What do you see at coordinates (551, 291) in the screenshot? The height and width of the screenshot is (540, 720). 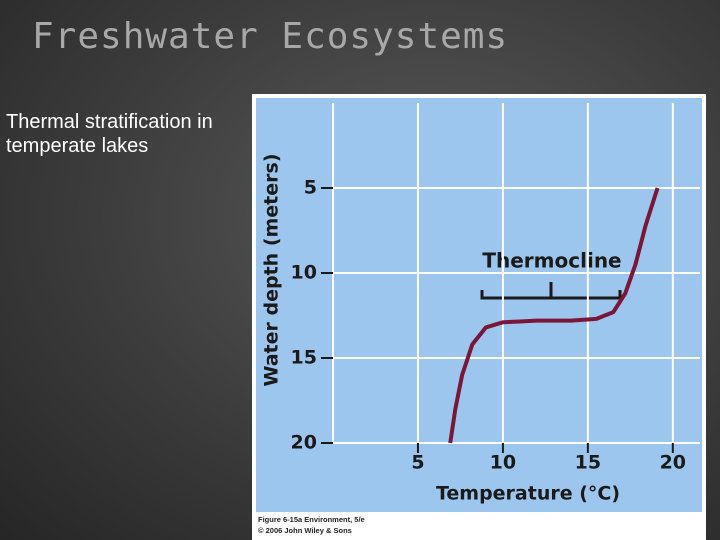 I see `thermocline-bracket` at bounding box center [551, 291].